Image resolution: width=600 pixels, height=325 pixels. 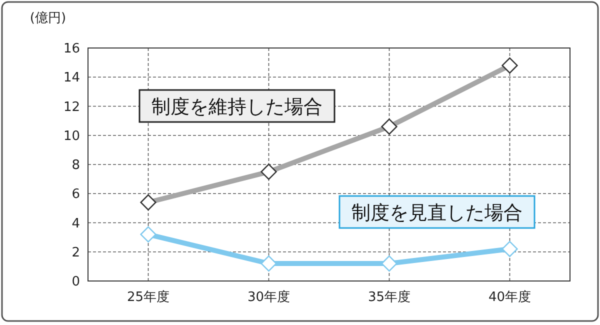 What do you see at coordinates (437, 213) in the screenshot?
I see `series-label: 制度を見直した場合` at bounding box center [437, 213].